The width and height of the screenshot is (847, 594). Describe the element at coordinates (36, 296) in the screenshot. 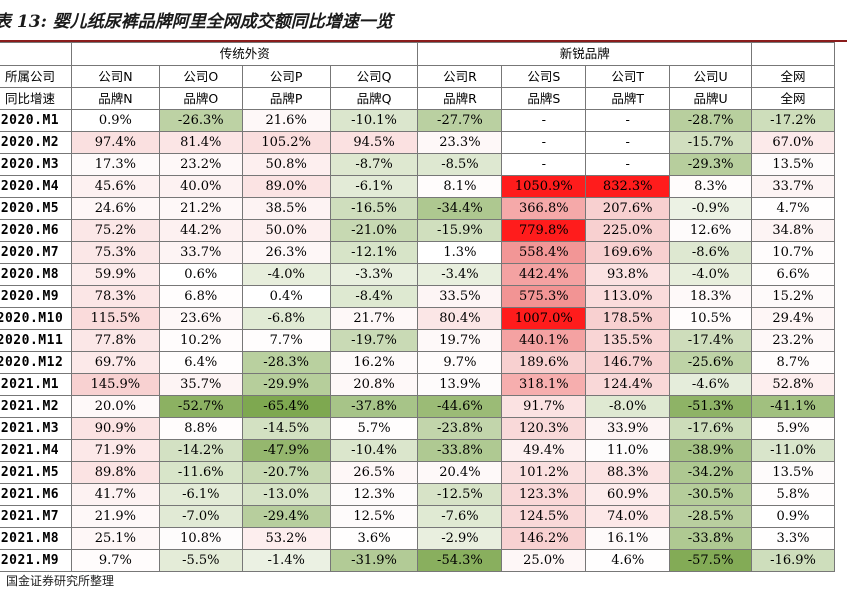

I see `row-label: 2020.M9` at that location.